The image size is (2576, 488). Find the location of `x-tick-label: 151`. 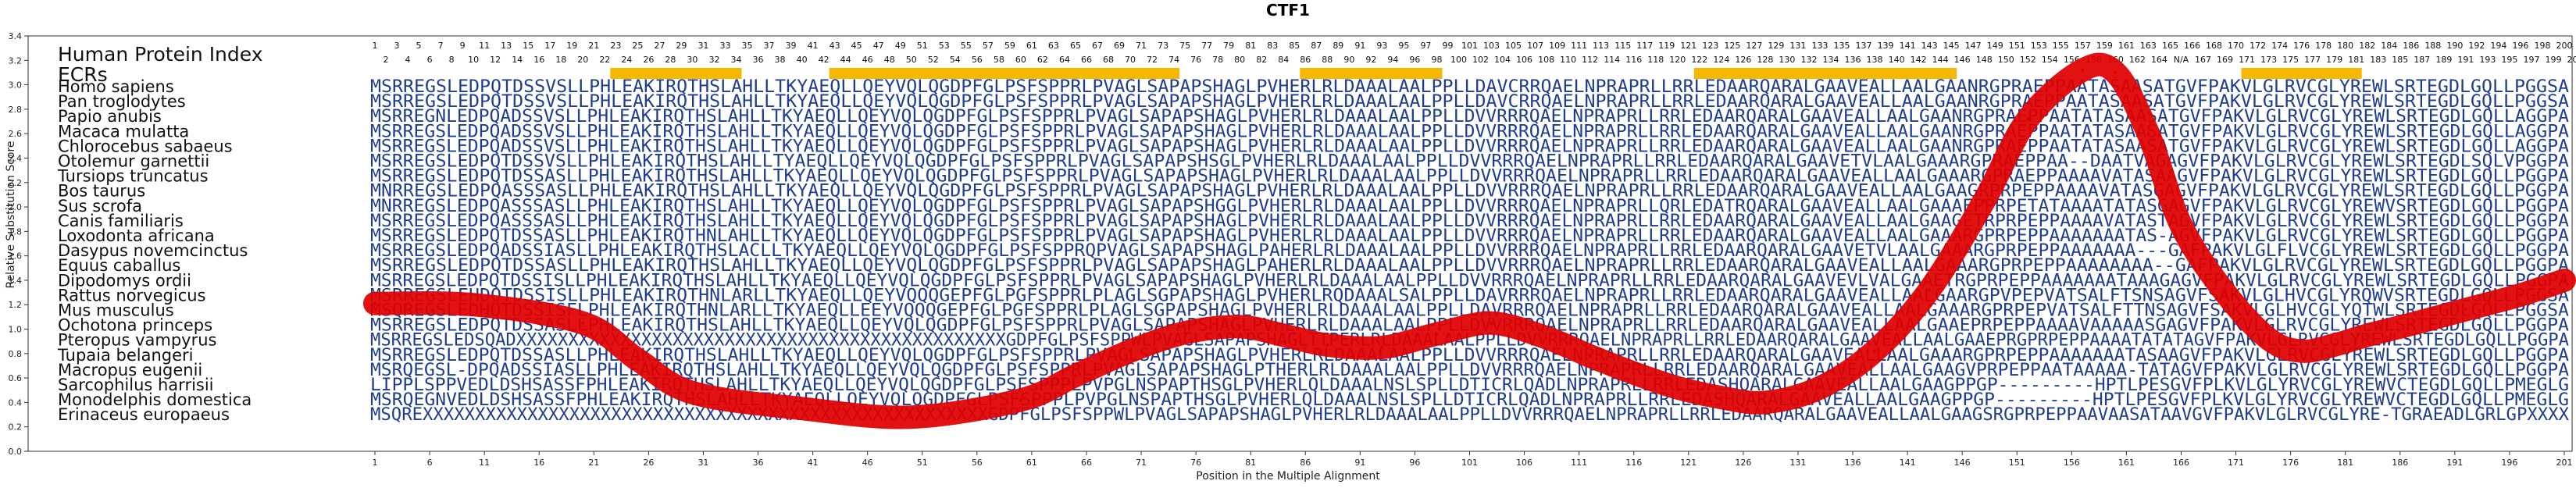

x-tick-label: 151 is located at coordinates (2017, 463).